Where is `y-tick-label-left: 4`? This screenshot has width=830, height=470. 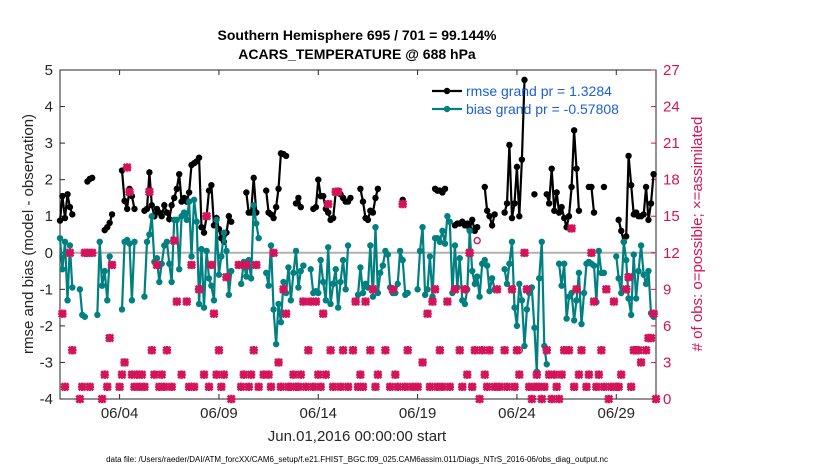
y-tick-label-left: 4 is located at coordinates (49, 107).